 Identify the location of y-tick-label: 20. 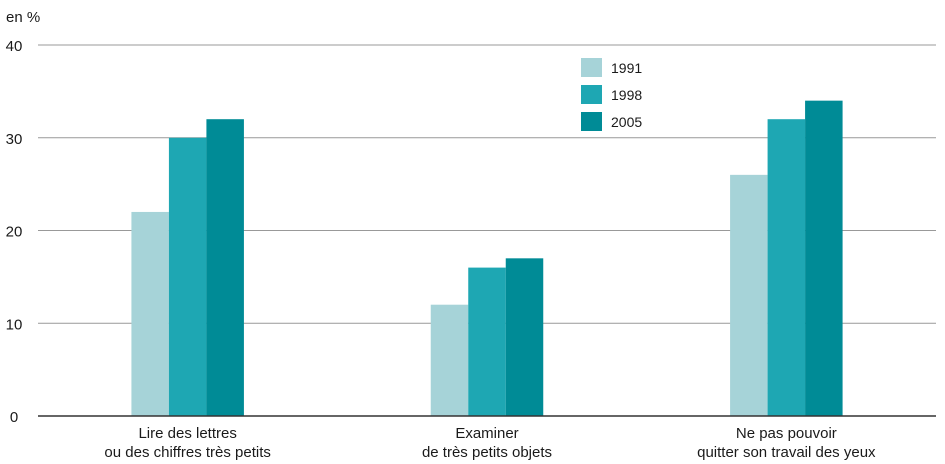
(14, 232).